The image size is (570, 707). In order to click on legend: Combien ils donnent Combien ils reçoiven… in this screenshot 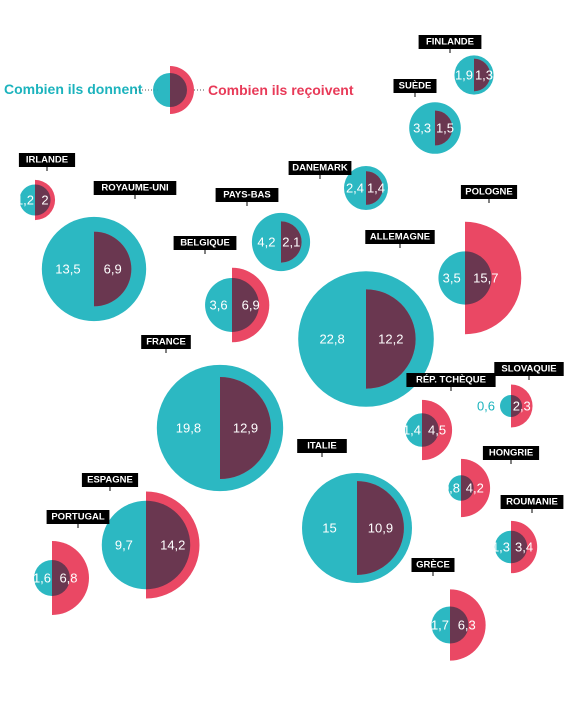, I will do `click(179, 90)`.